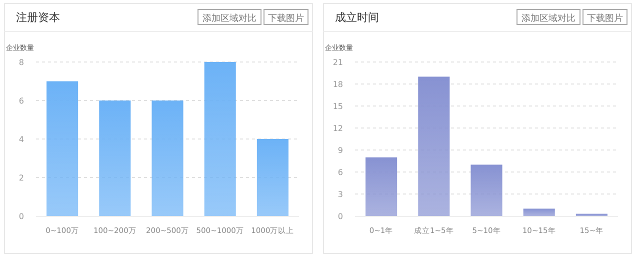  What do you see at coordinates (337, 128) in the screenshot?
I see `y-tick-label: 12` at bounding box center [337, 128].